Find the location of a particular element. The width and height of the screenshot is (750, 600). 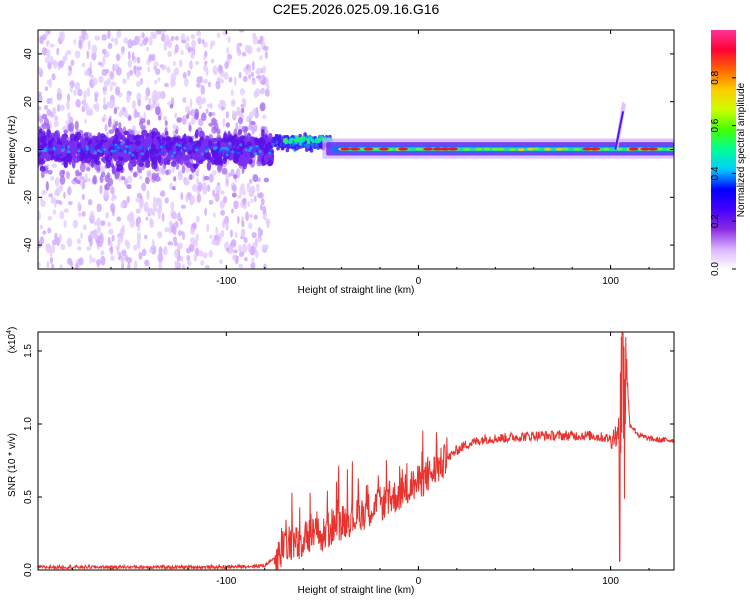

figure-title: C2E5.2026.025.09.16.G16 is located at coordinates (356, 9).